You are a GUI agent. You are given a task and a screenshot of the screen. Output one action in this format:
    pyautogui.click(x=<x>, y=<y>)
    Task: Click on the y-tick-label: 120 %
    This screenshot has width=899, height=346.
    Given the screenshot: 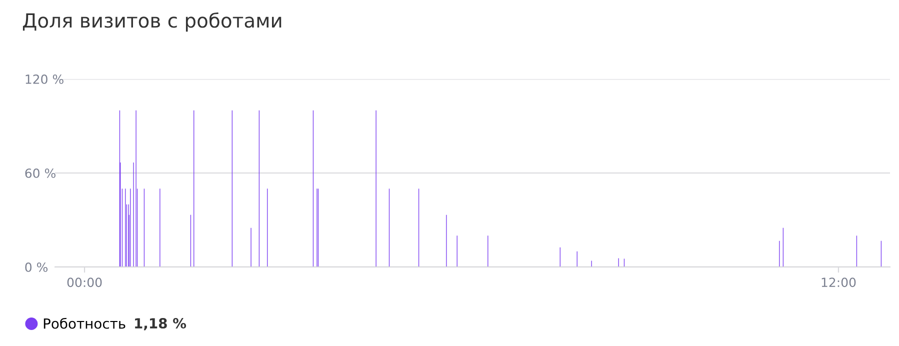 What is the action you would take?
    pyautogui.click(x=45, y=79)
    